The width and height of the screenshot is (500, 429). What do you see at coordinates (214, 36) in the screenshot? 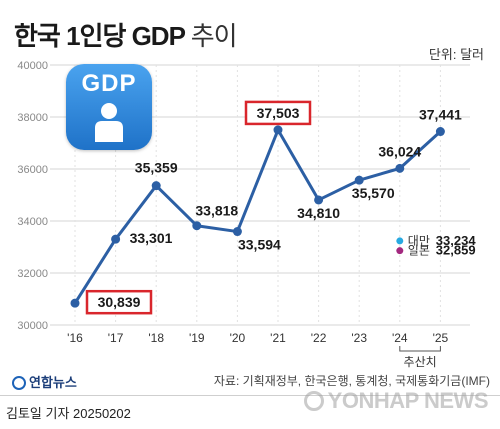
I see `title-sub: 추이` at bounding box center [214, 36].